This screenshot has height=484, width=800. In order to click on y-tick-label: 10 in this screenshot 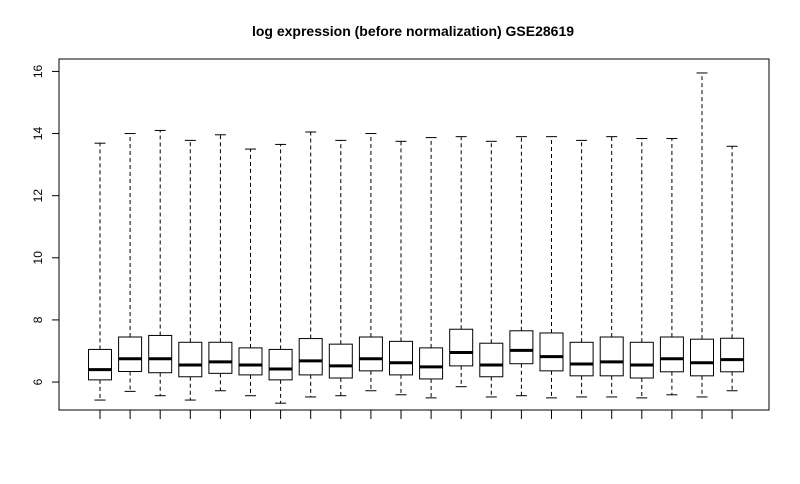, I will do `click(38, 258)`.